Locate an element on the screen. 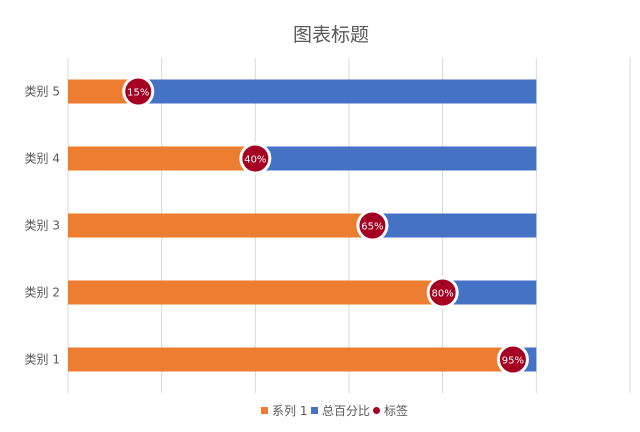 This screenshot has height=432, width=640. category-tick-label: 类别 4 is located at coordinates (42, 159).